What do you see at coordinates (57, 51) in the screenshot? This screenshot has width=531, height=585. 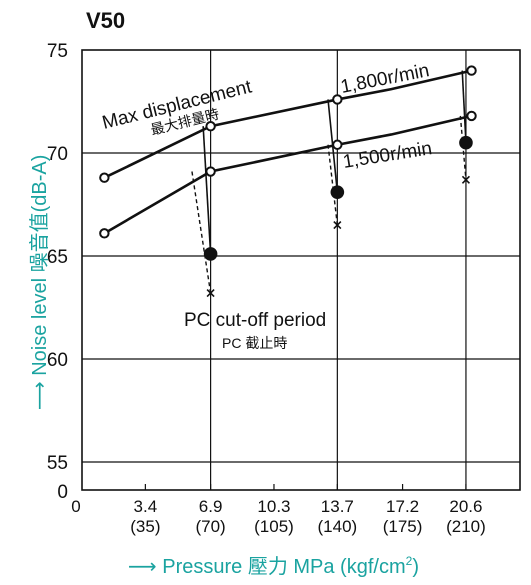 I see `y-tick-label-75: 75` at bounding box center [57, 51].